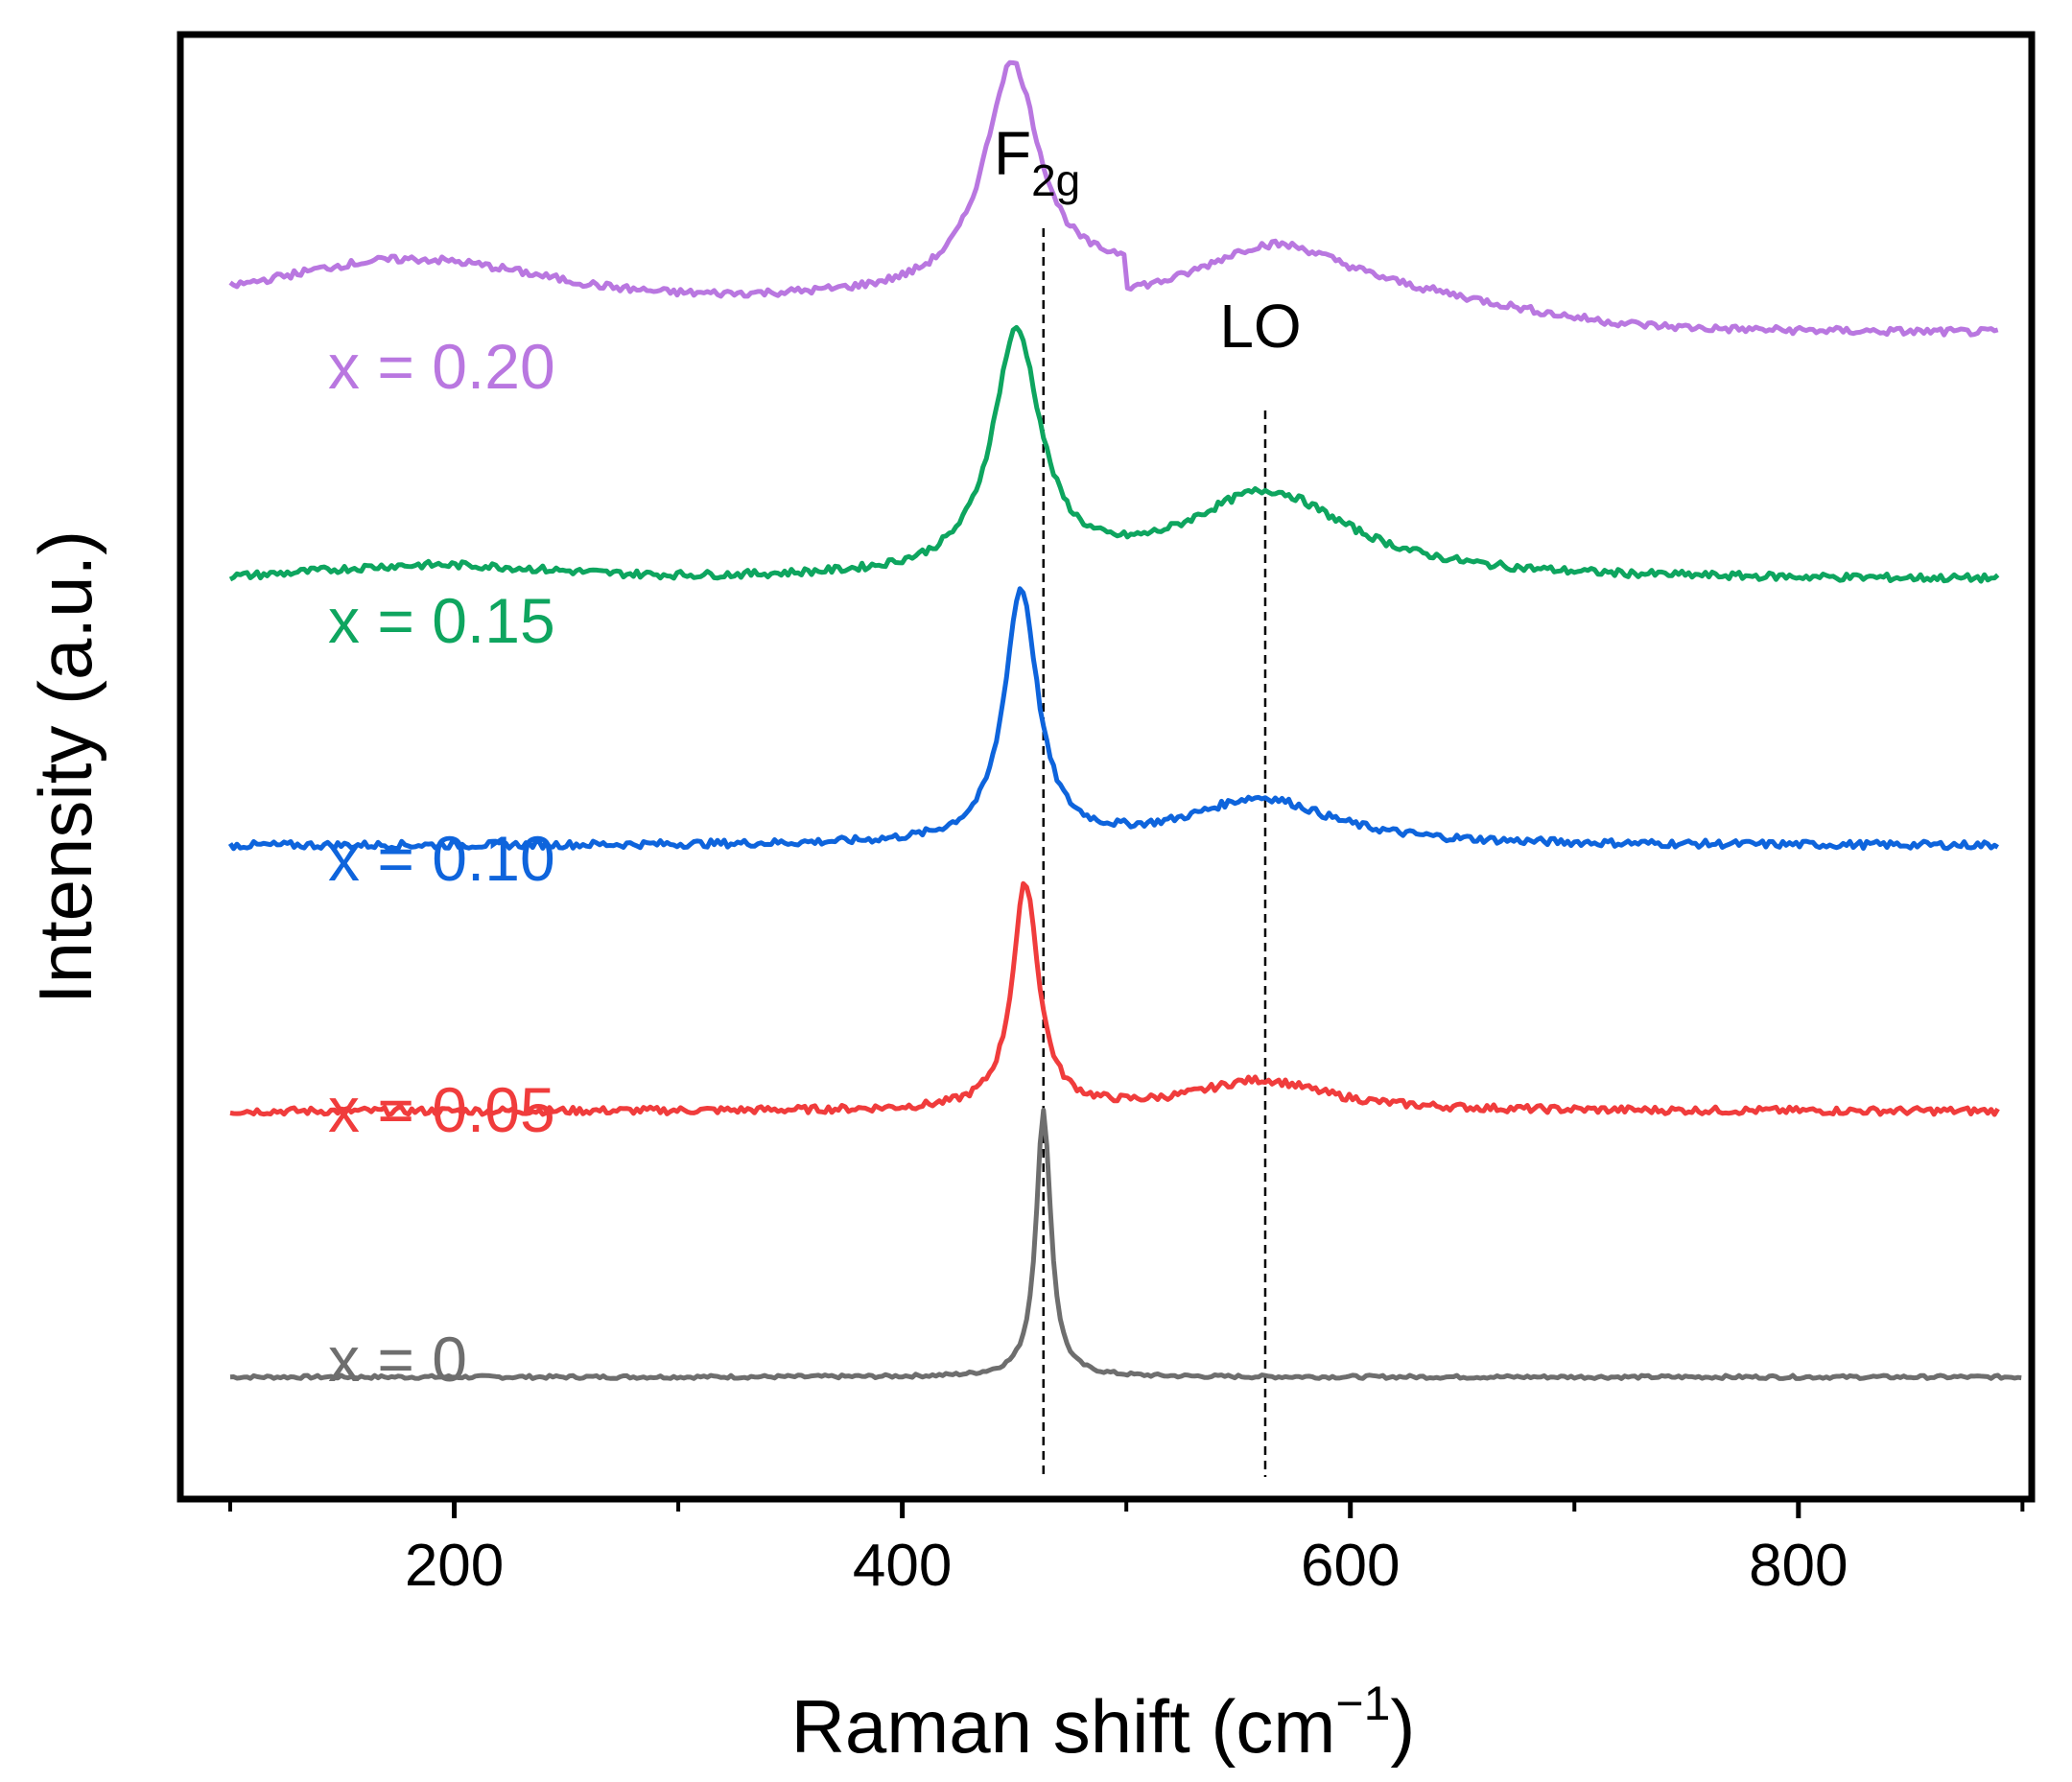  Describe the element at coordinates (441, 859) in the screenshot. I see `series-label: x = 0.10` at that location.